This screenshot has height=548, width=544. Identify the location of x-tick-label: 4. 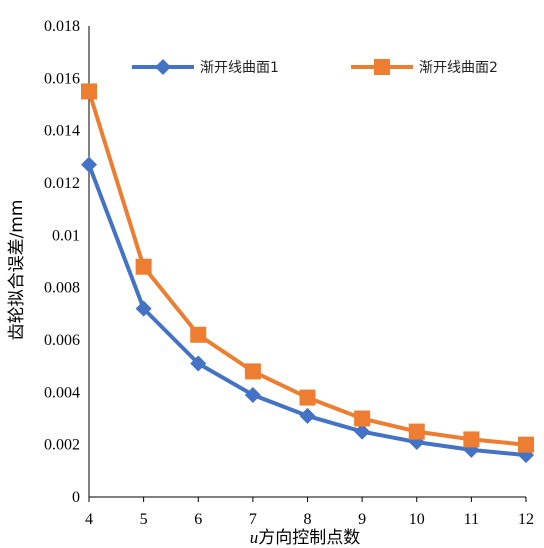
(89, 519).